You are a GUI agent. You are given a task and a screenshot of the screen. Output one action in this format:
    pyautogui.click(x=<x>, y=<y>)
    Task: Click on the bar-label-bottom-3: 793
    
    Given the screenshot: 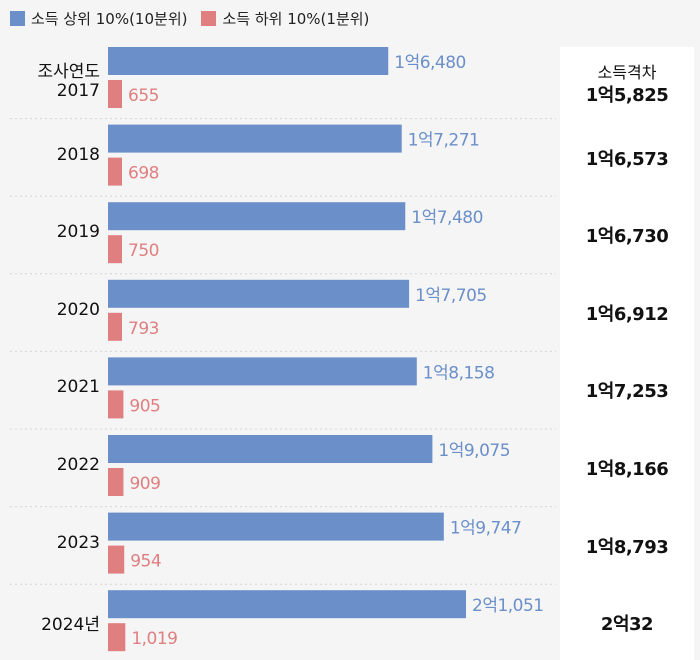 What is the action you would take?
    pyautogui.click(x=143, y=329)
    